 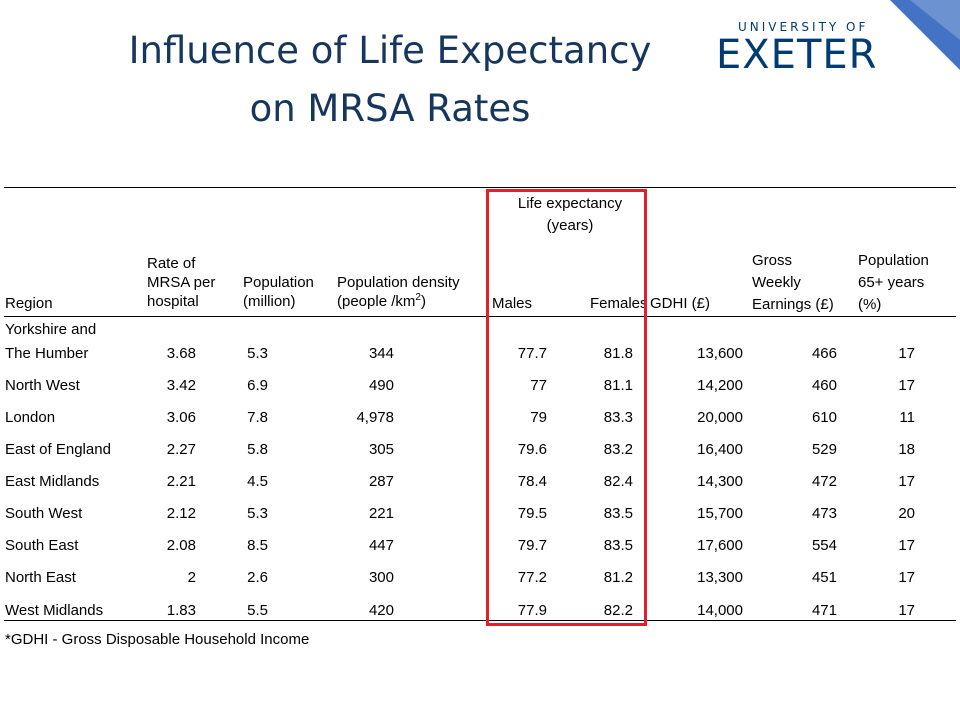 I want to click on header-mrsa-rate: Rate of MRSA per hospital, so click(x=181, y=282).